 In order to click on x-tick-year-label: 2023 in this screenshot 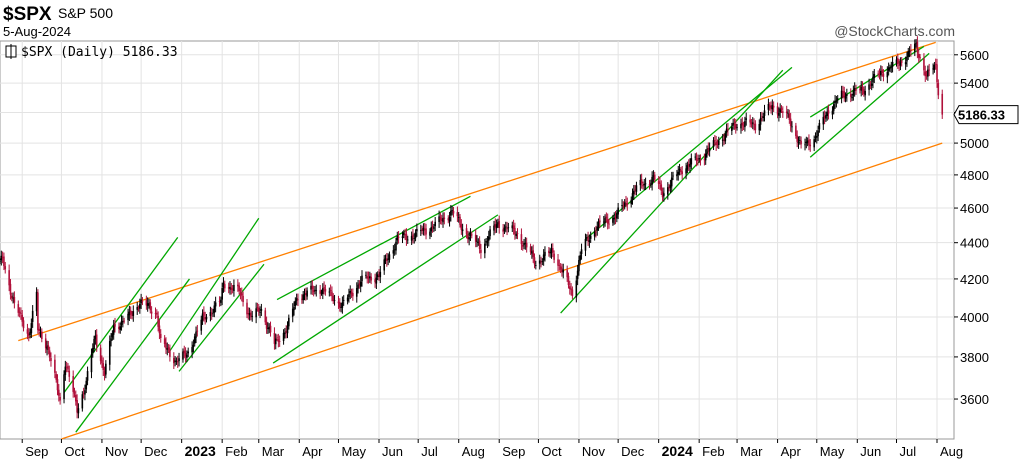, I will do `click(200, 451)`.